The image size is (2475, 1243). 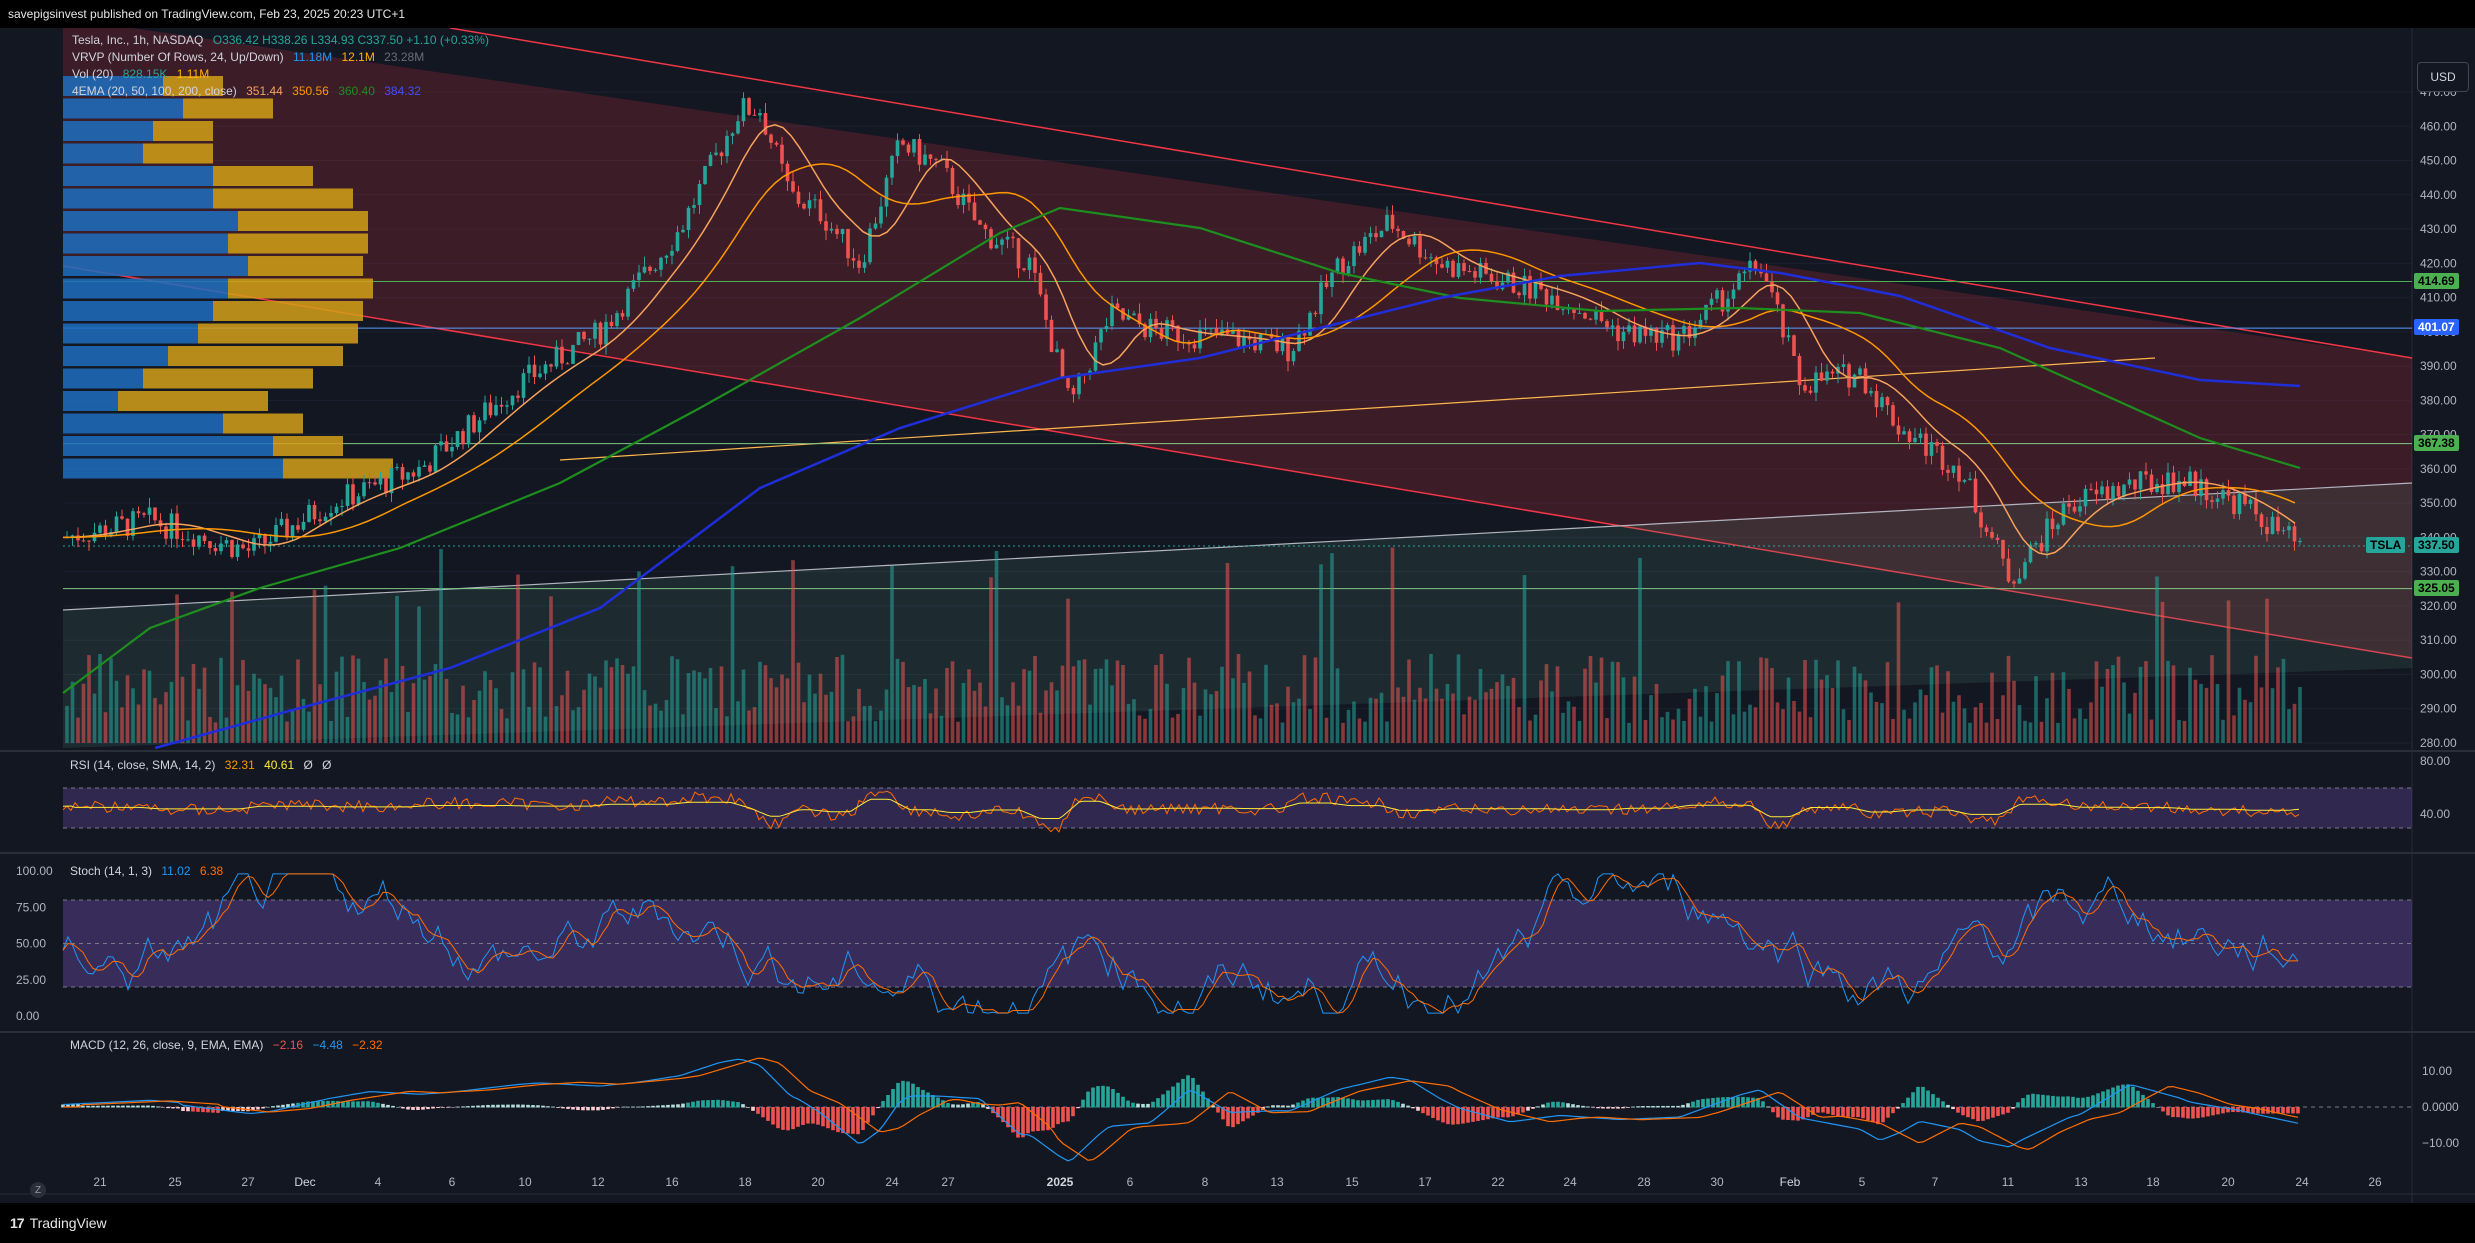 I want to click on price-axis-tick: 360.00, so click(x=2438, y=469).